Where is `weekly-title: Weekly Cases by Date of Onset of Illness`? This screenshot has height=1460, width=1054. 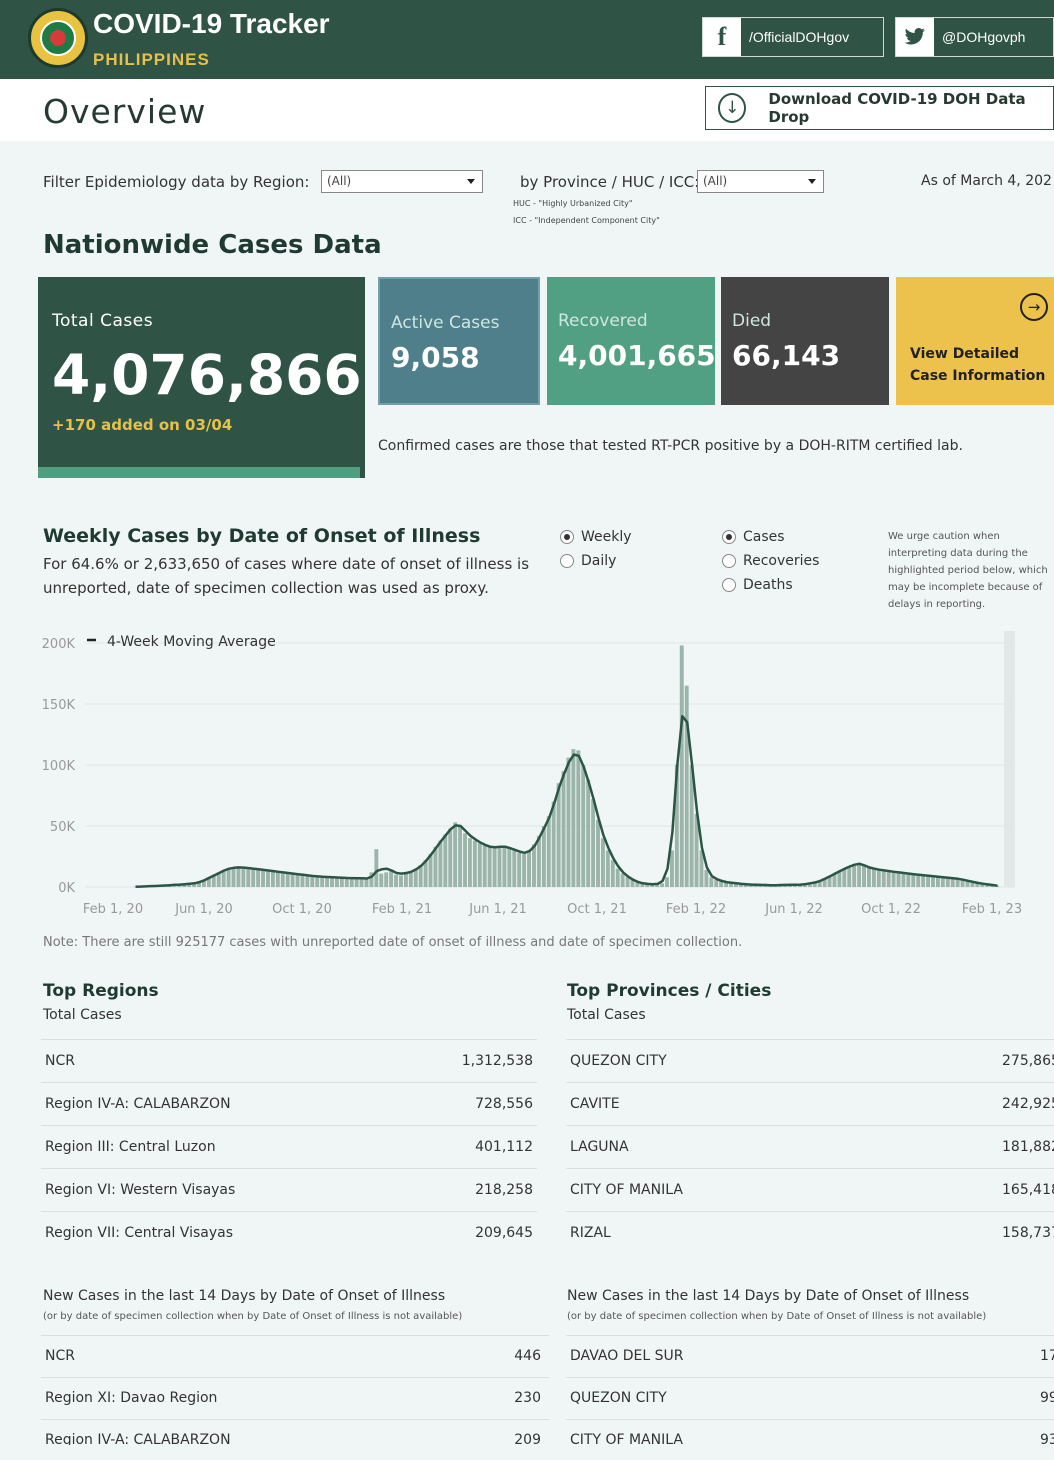
weekly-title: Weekly Cases by Date of Onset of Illness is located at coordinates (262, 536).